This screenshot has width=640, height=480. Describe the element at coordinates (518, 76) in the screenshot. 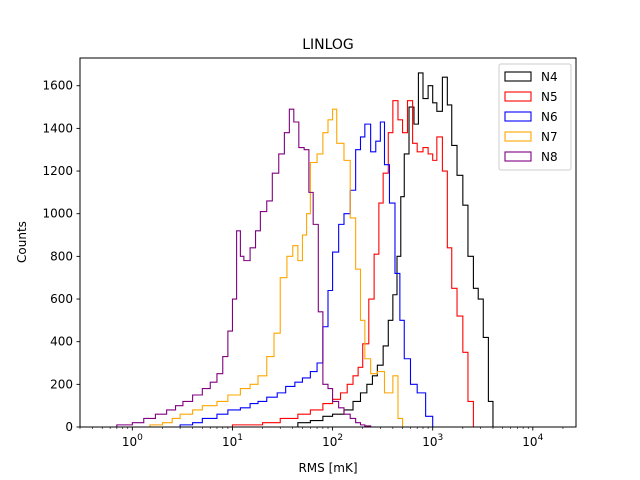

I see `legend-swatch-n4` at that location.